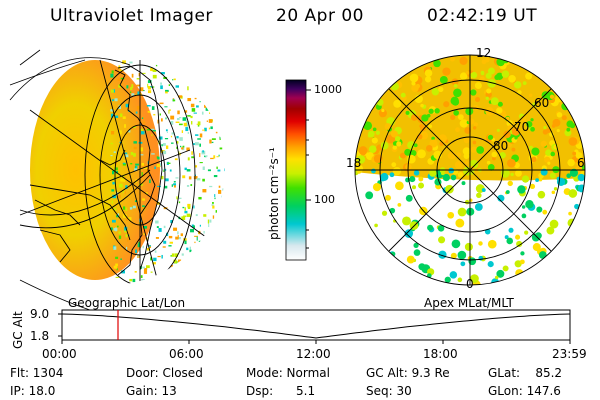 The height and width of the screenshot is (400, 600). I want to click on geo-longitude: GLon: 147.6, so click(524, 391).